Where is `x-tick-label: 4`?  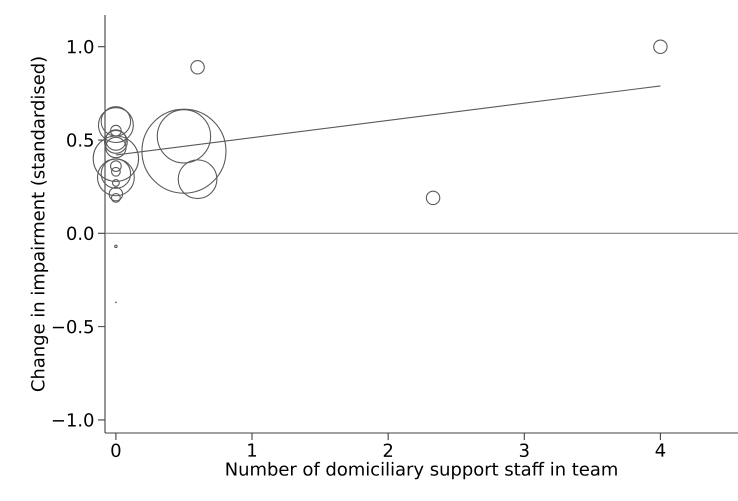 x-tick-label: 4 is located at coordinates (661, 450).